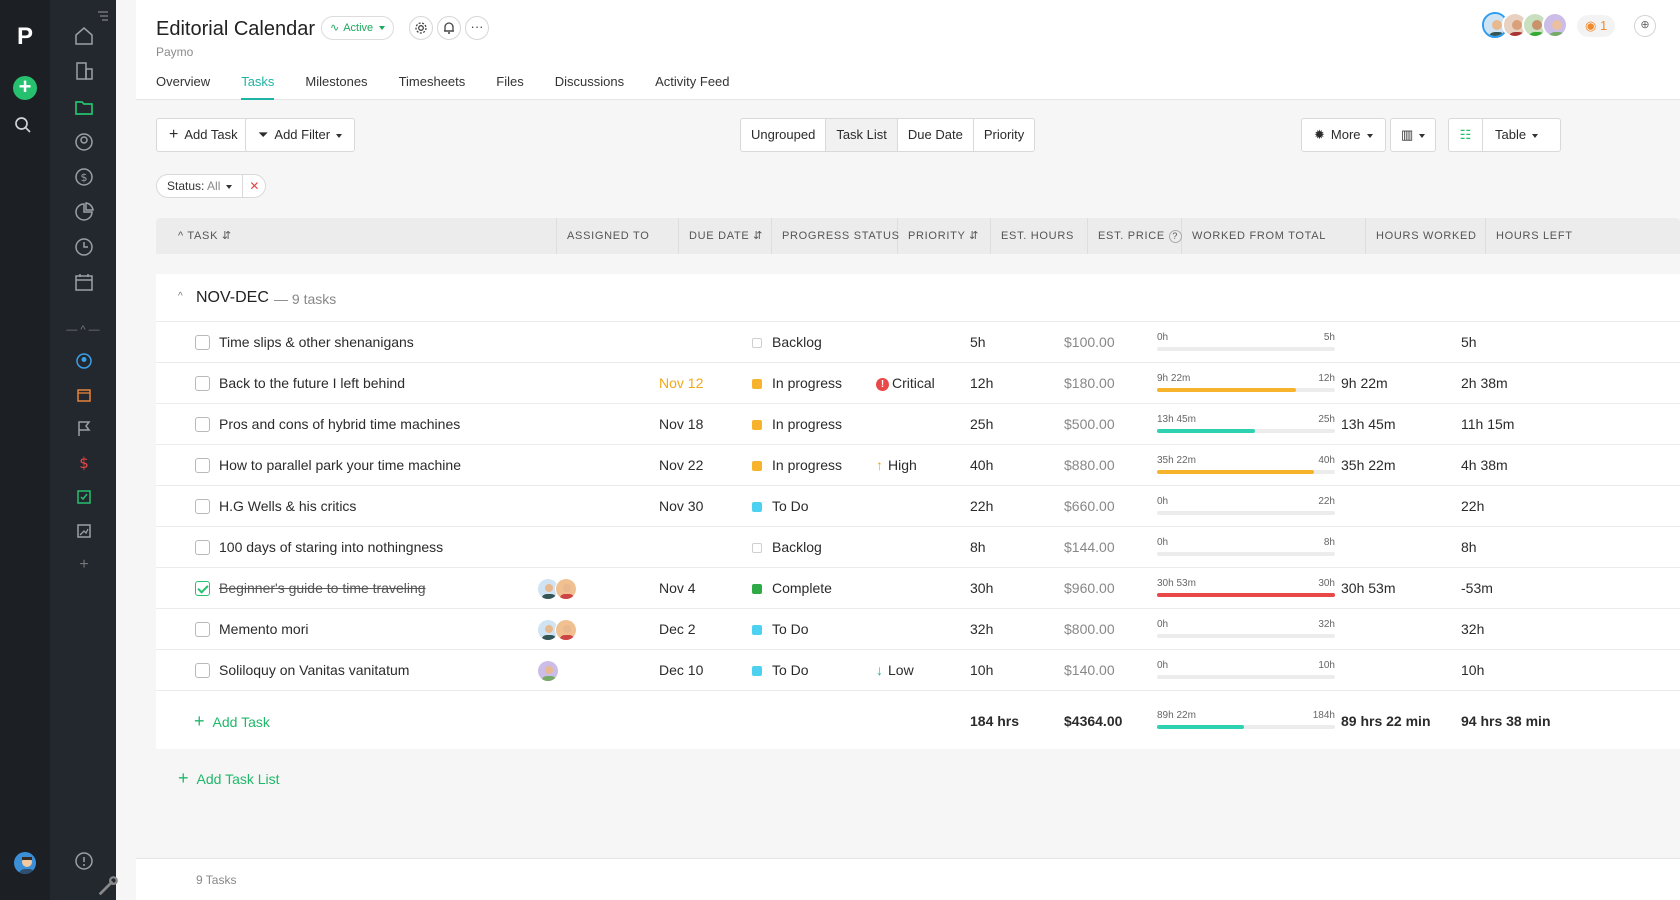  Describe the element at coordinates (84, 36) in the screenshot. I see `home-icon` at that location.